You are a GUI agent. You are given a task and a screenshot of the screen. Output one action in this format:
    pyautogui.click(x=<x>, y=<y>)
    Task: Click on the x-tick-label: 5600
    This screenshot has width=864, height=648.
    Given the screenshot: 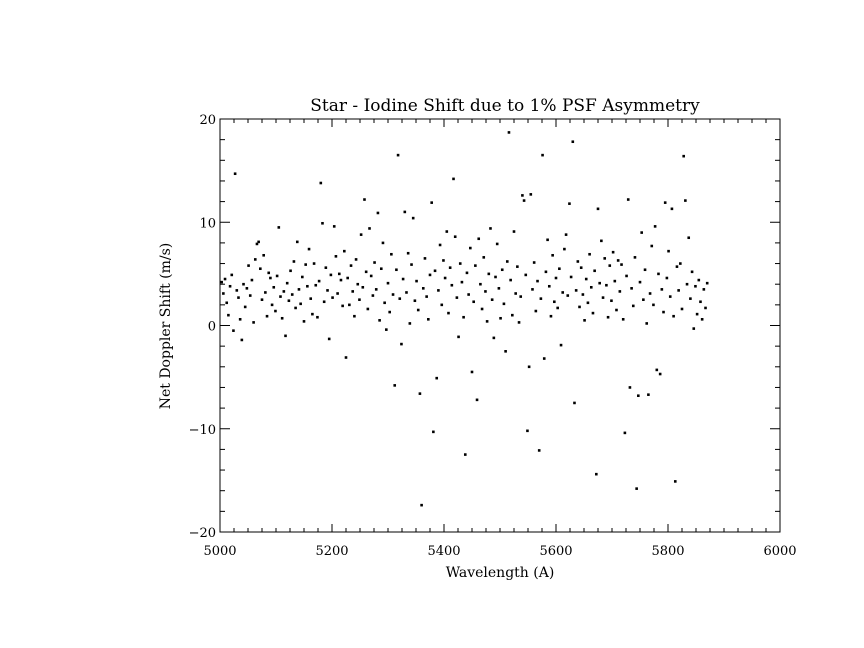 What is the action you would take?
    pyautogui.click(x=555, y=551)
    